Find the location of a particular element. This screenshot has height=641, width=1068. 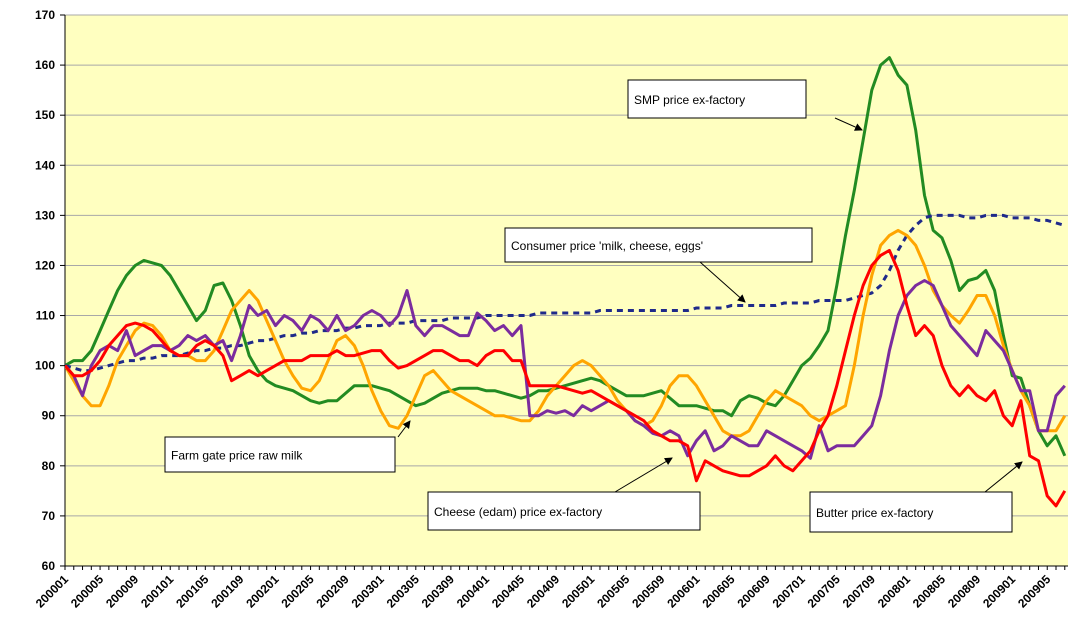

y-tick-label: 160 is located at coordinates (45, 65).